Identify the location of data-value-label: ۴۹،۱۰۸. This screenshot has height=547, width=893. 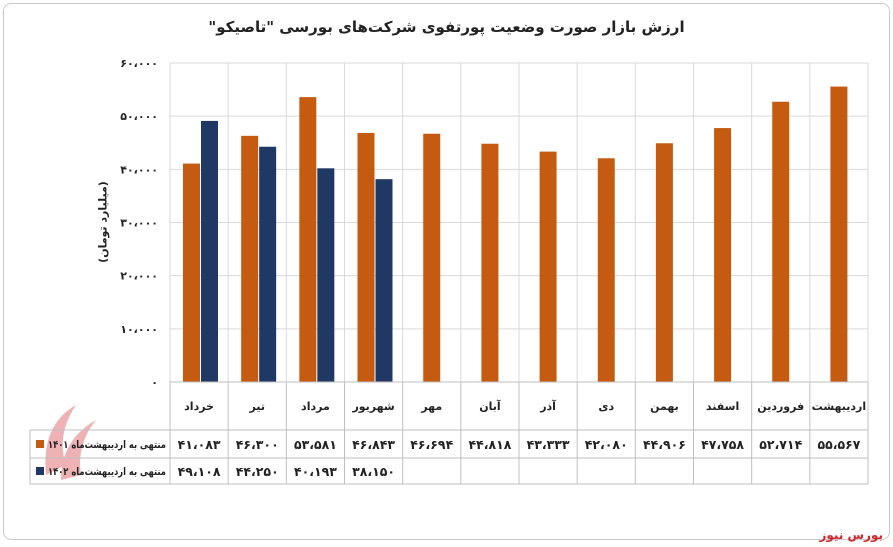
(199, 471).